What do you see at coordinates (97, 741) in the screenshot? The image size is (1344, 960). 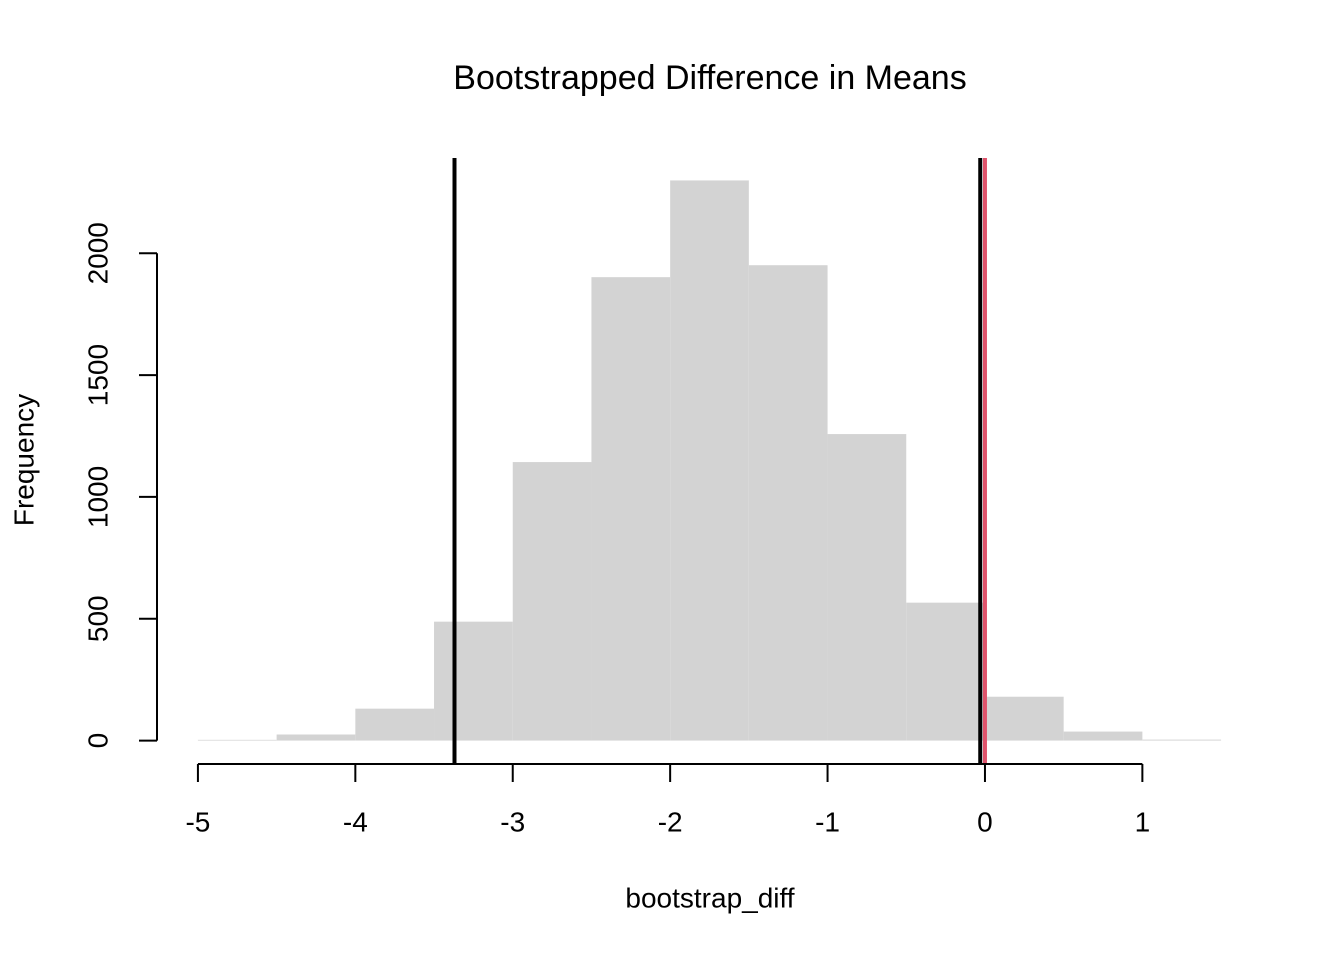 I see `y-tick-label: 0` at bounding box center [97, 741].